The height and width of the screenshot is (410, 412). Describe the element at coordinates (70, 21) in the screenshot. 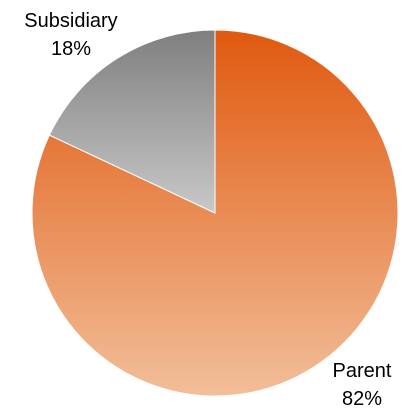

I see `subsidiary-name-label: Subsidiary` at that location.